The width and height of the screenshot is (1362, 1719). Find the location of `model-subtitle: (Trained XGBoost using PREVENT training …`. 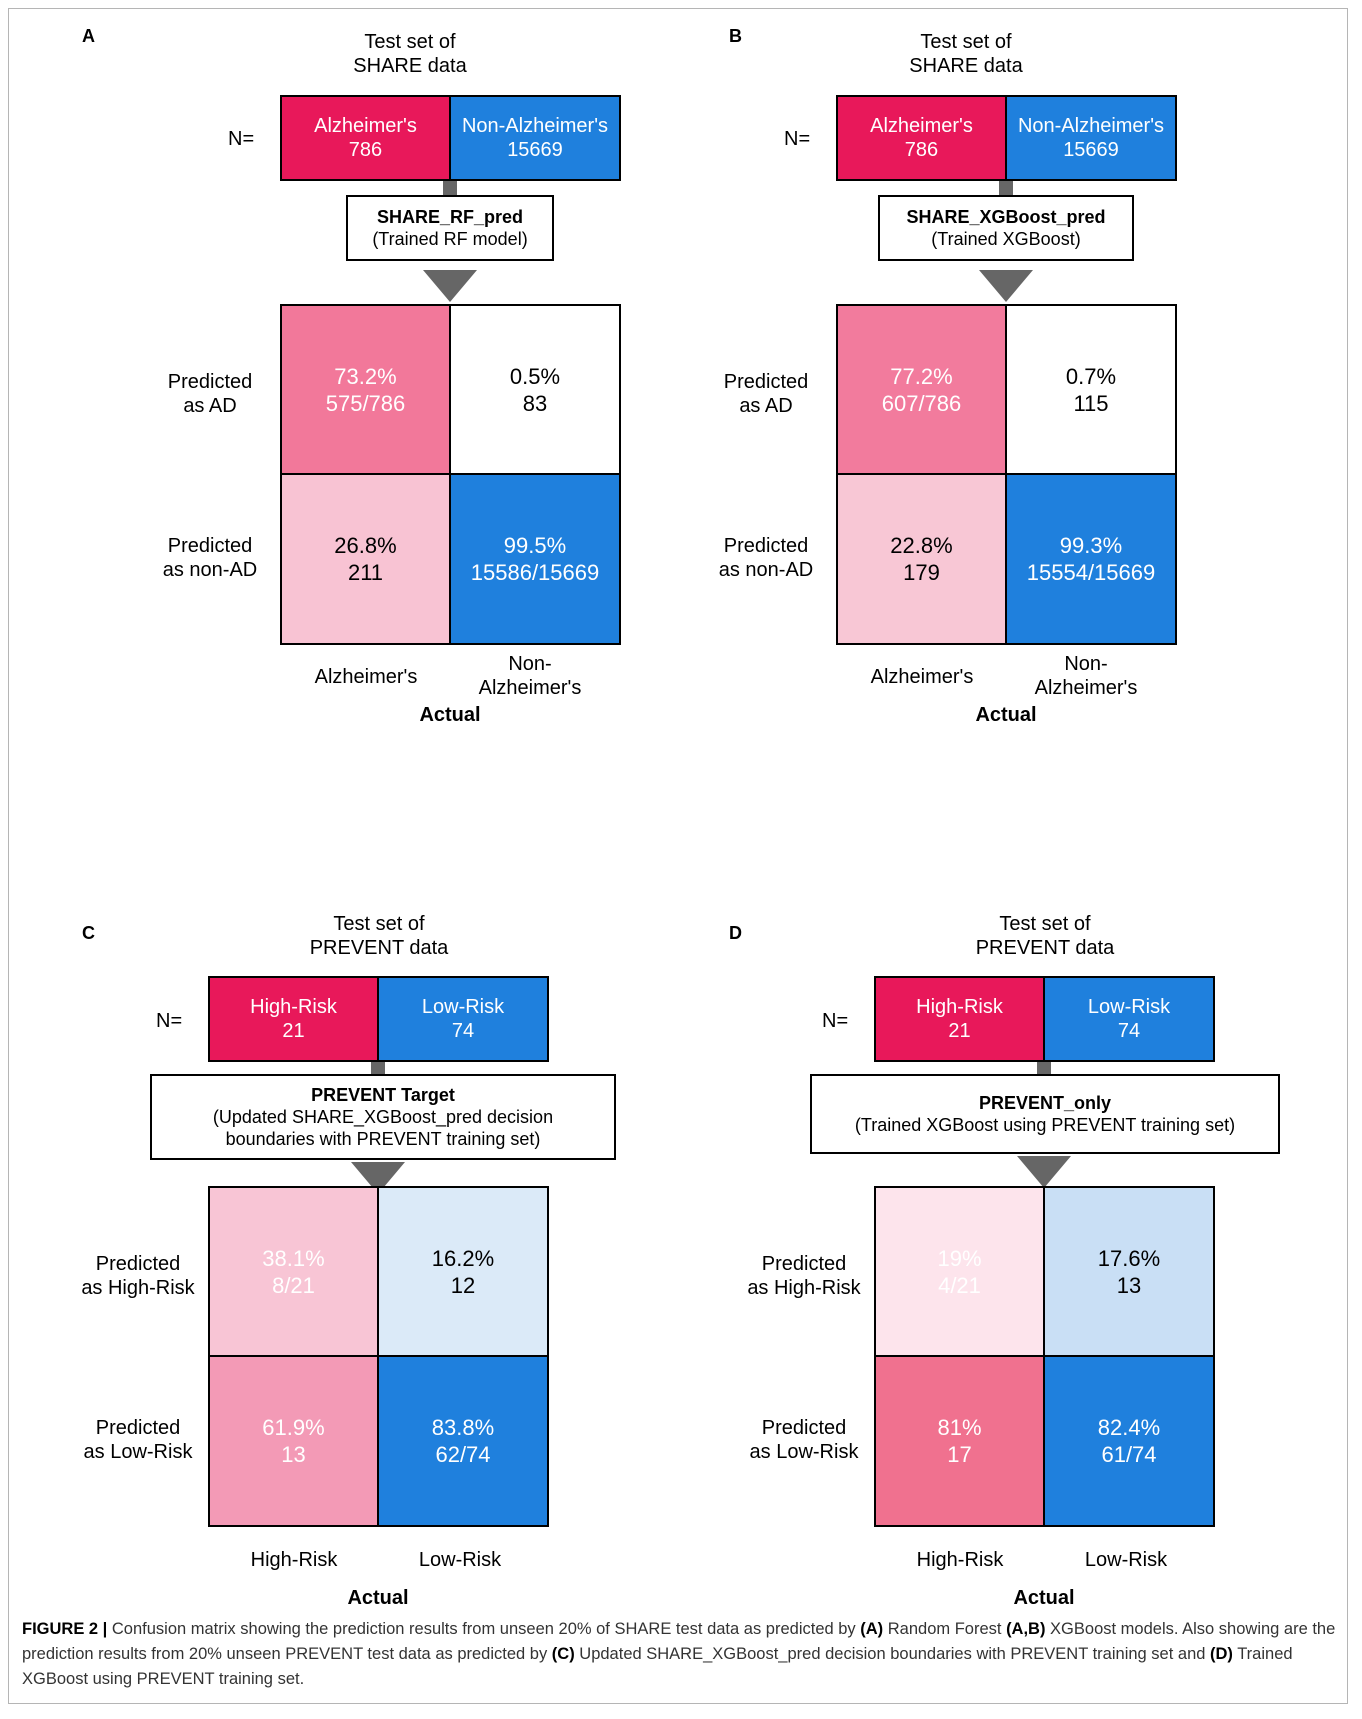

model-subtitle: (Trained XGBoost using PREVENT training … is located at coordinates (1045, 1125).